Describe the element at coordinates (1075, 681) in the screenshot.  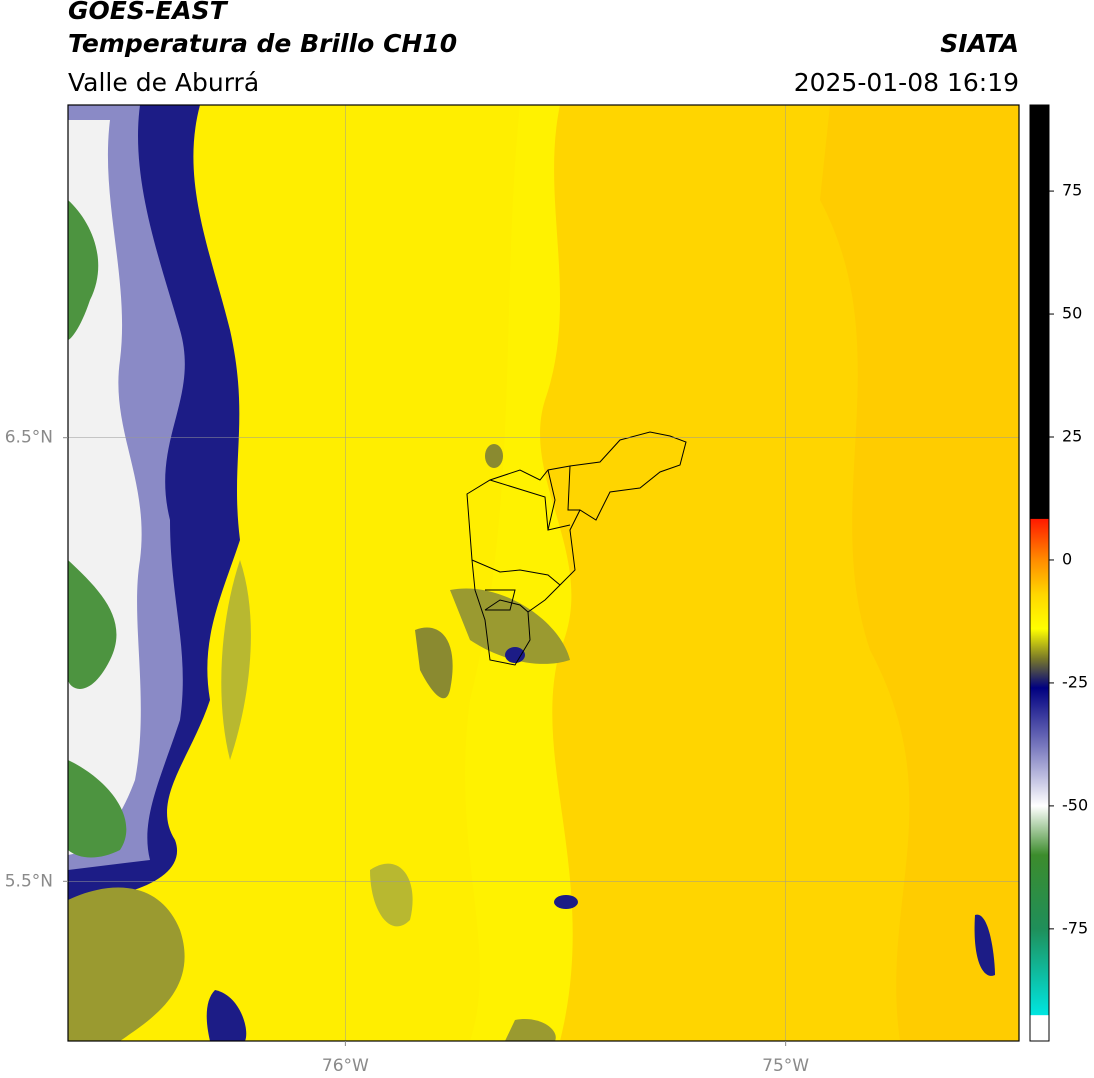
I see `colorbar-tick-label: -25` at that location.